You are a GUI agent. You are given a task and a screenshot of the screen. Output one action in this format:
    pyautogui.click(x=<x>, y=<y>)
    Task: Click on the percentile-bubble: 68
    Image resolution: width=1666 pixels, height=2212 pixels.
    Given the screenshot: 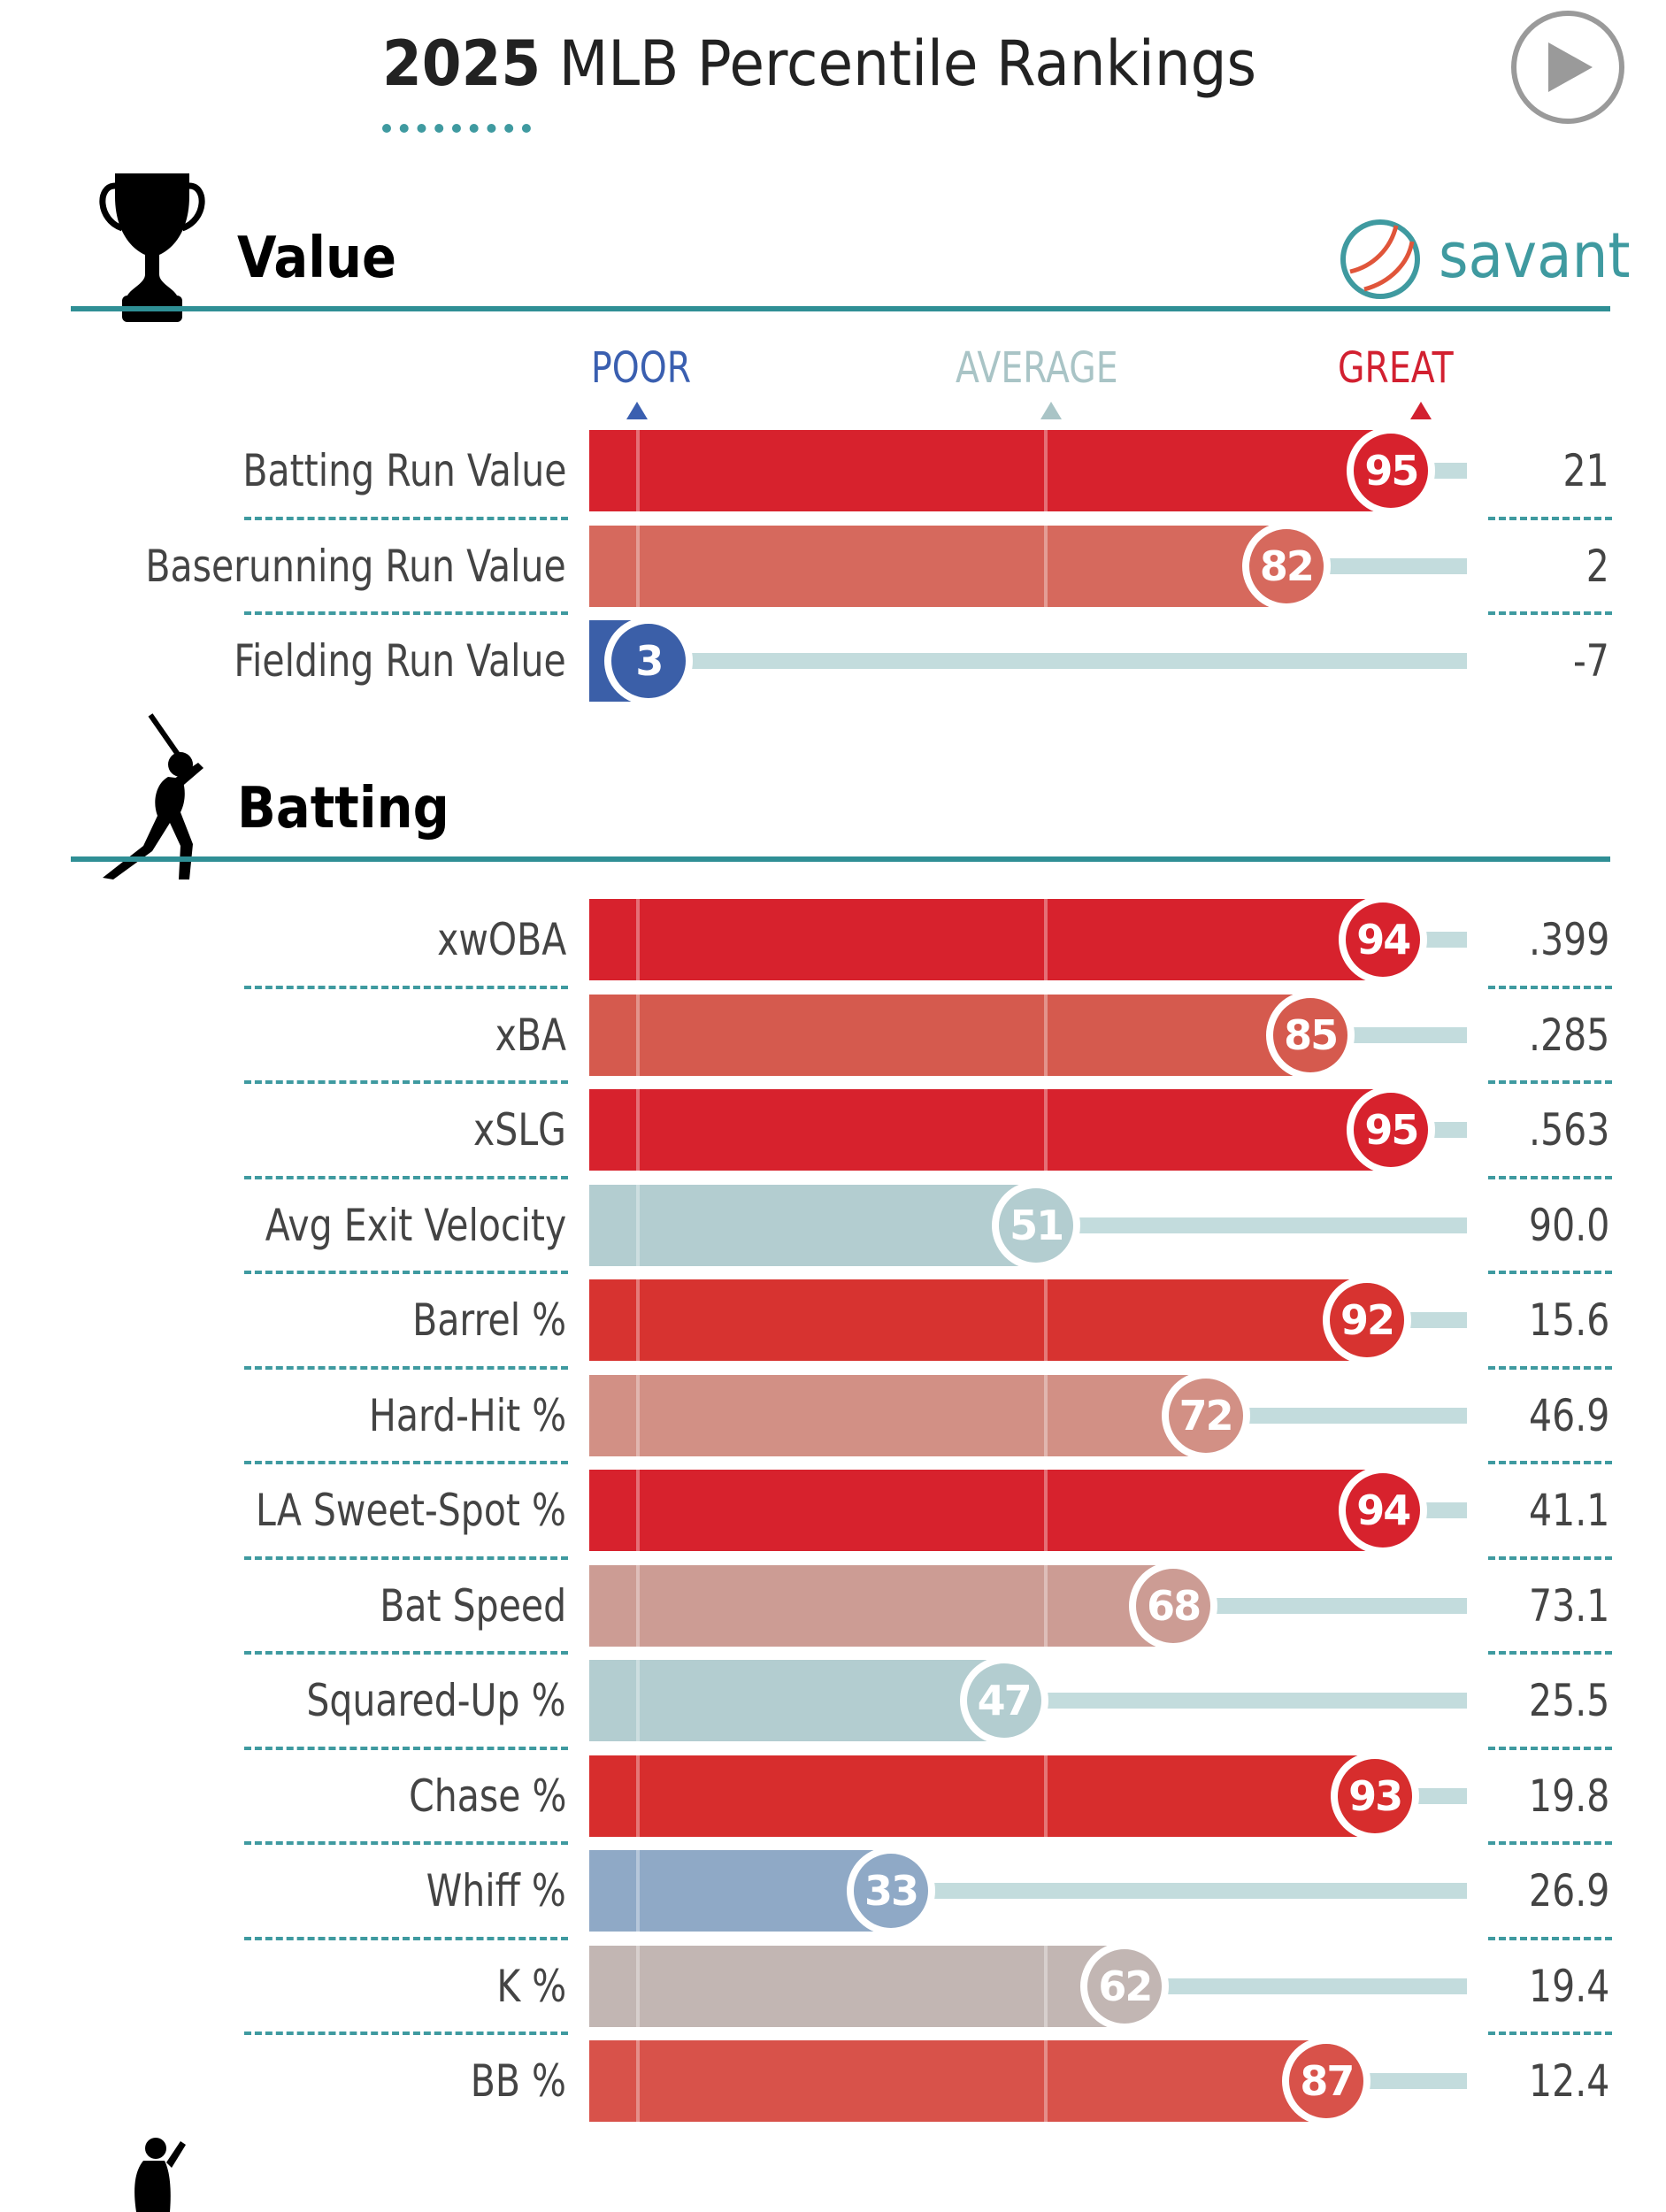 What is the action you would take?
    pyautogui.click(x=1173, y=1606)
    